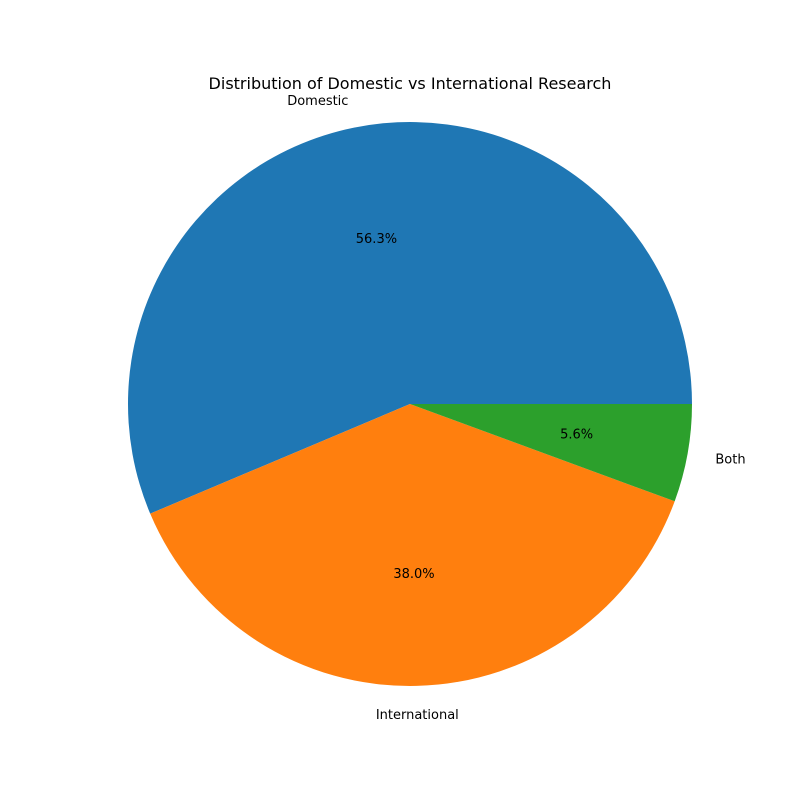 Image resolution: width=800 pixels, height=800 pixels. What do you see at coordinates (417, 715) in the screenshot?
I see `slice-label-international: International` at bounding box center [417, 715].